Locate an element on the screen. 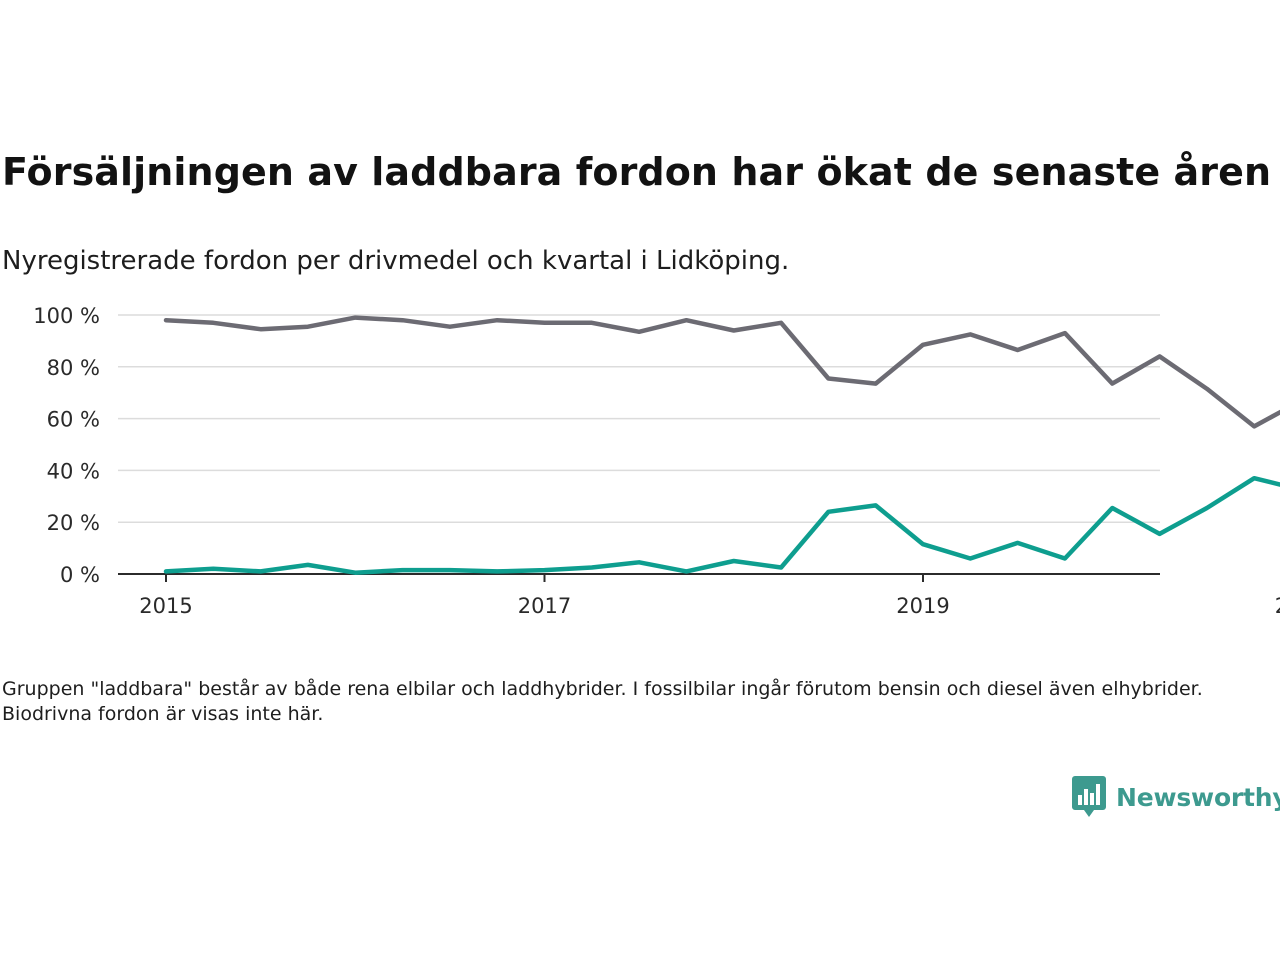  y-tick-label: 0 % is located at coordinates (80, 575).